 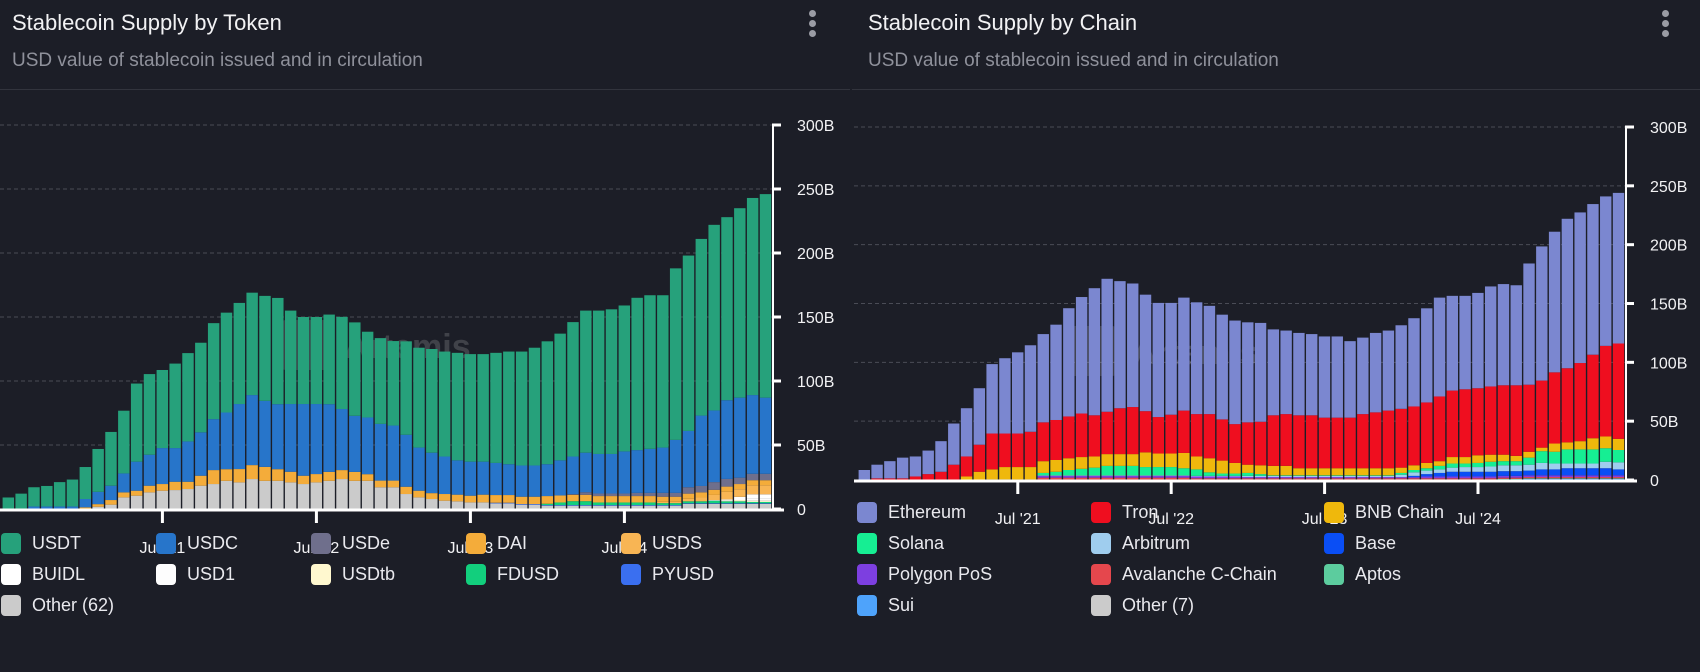 I want to click on legend-item-other-7: Other (7), so click(x=1142, y=605).